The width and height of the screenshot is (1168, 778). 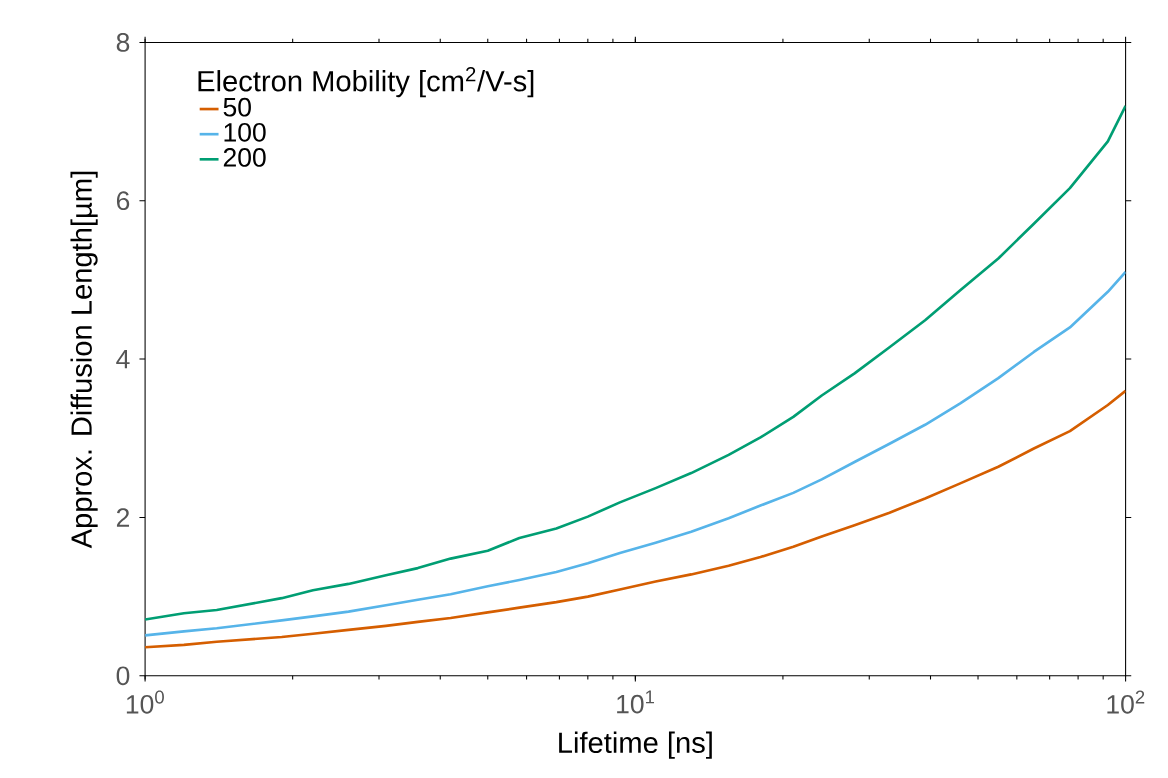 What do you see at coordinates (123, 42) in the screenshot?
I see `y-tick-label: 8` at bounding box center [123, 42].